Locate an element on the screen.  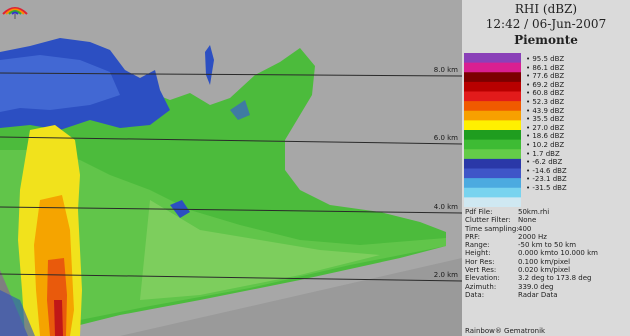
altitude-label-4km: 4.0 km is located at coordinates (445, 207).